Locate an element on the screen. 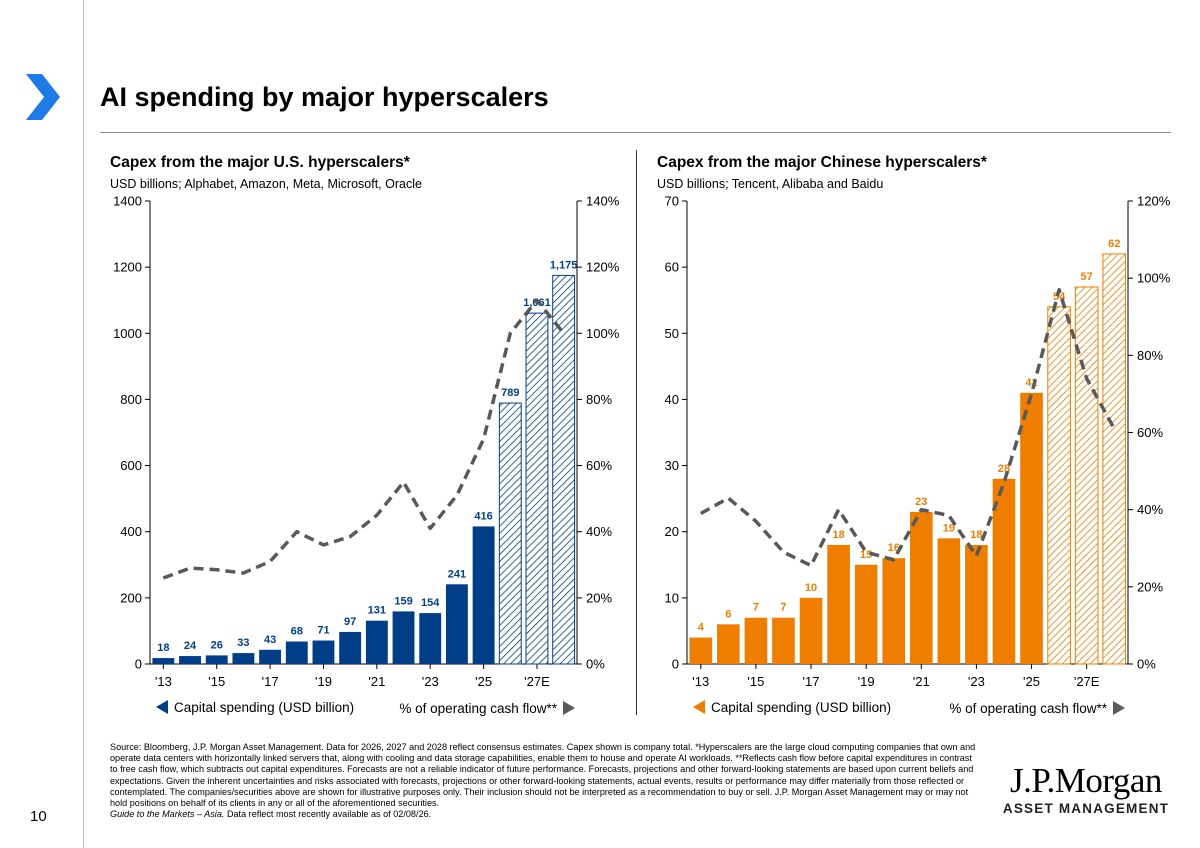  us-bar-label: 71 is located at coordinates (323, 631).